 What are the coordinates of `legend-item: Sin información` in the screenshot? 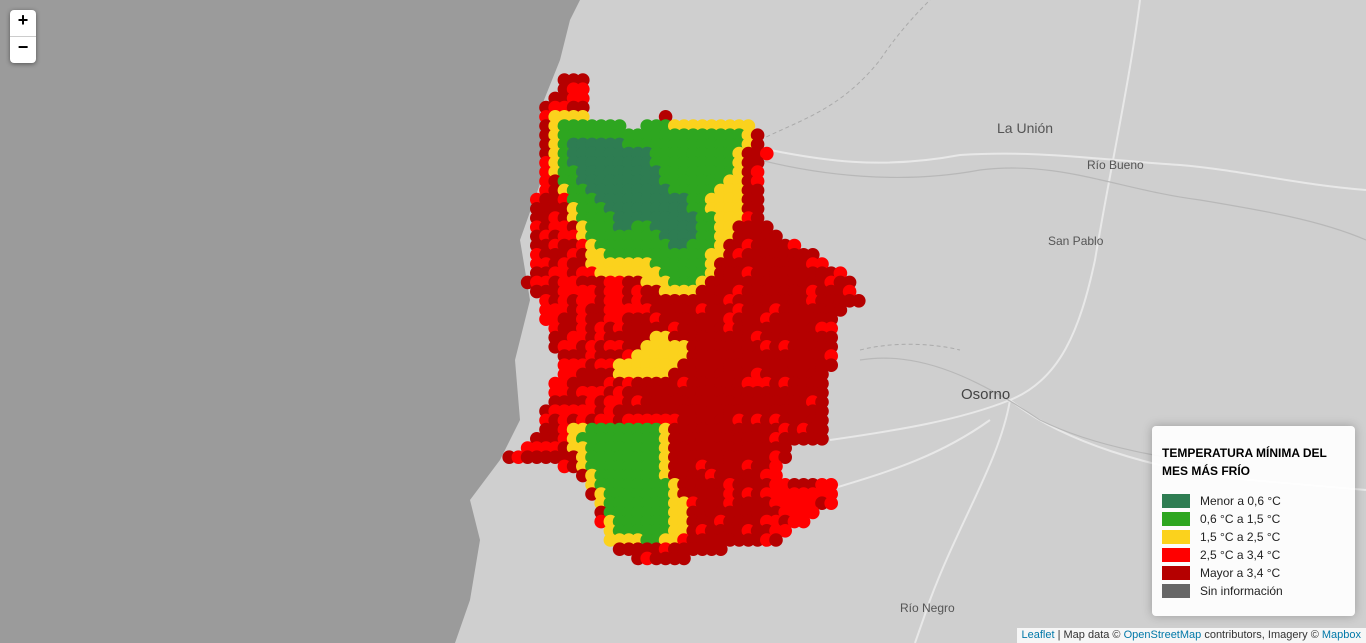 It's located at (1253, 591).